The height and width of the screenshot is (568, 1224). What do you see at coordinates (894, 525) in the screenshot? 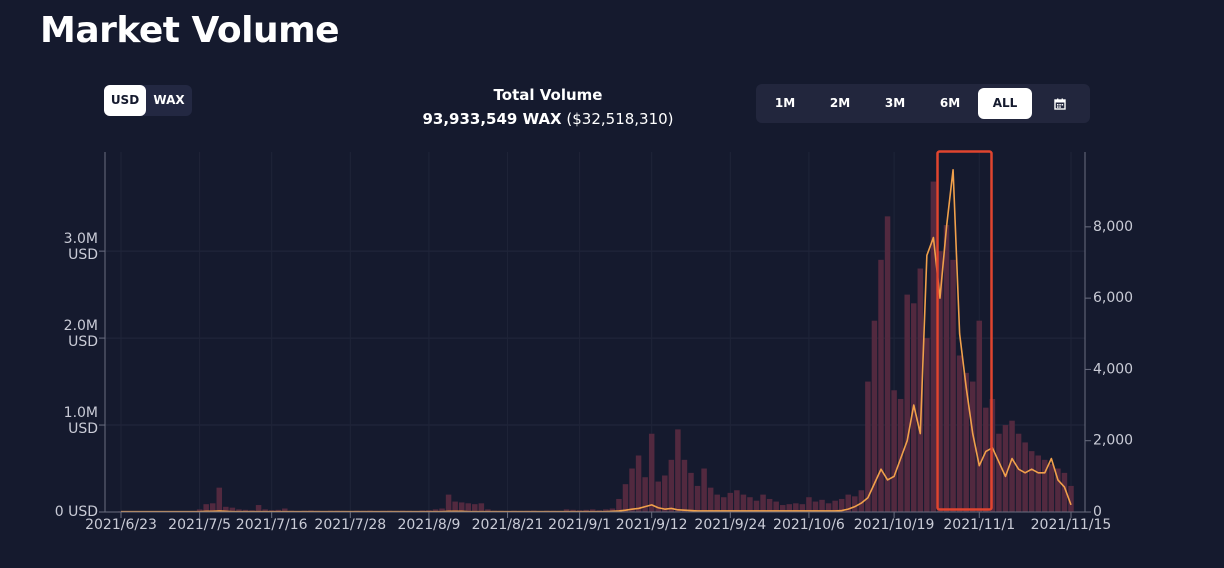
I see `x-tick-label: 2021/10/19` at bounding box center [894, 525].